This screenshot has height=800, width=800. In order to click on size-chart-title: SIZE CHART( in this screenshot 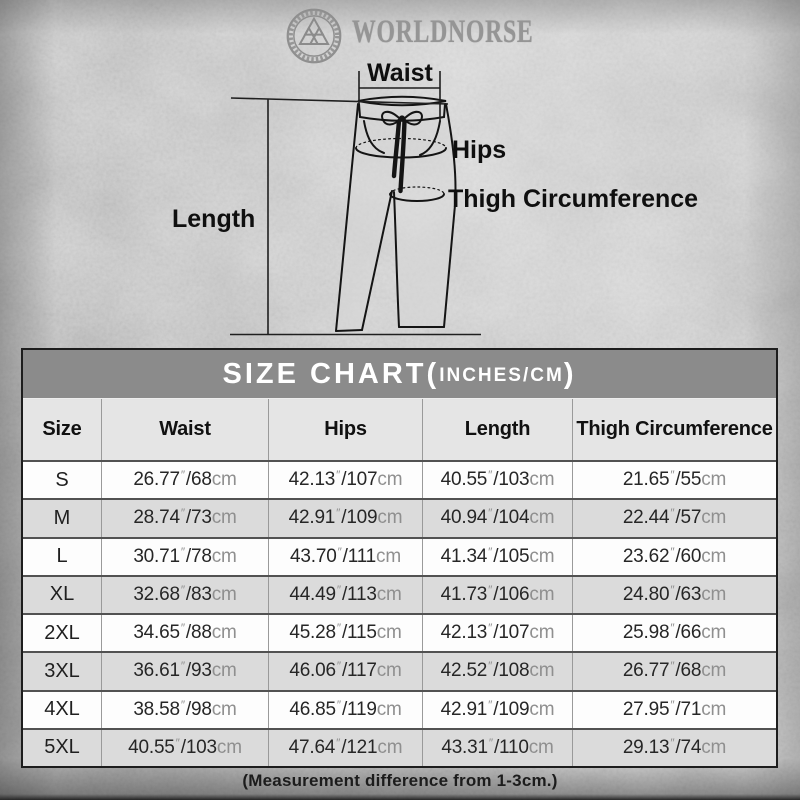, I will do `click(331, 373)`.